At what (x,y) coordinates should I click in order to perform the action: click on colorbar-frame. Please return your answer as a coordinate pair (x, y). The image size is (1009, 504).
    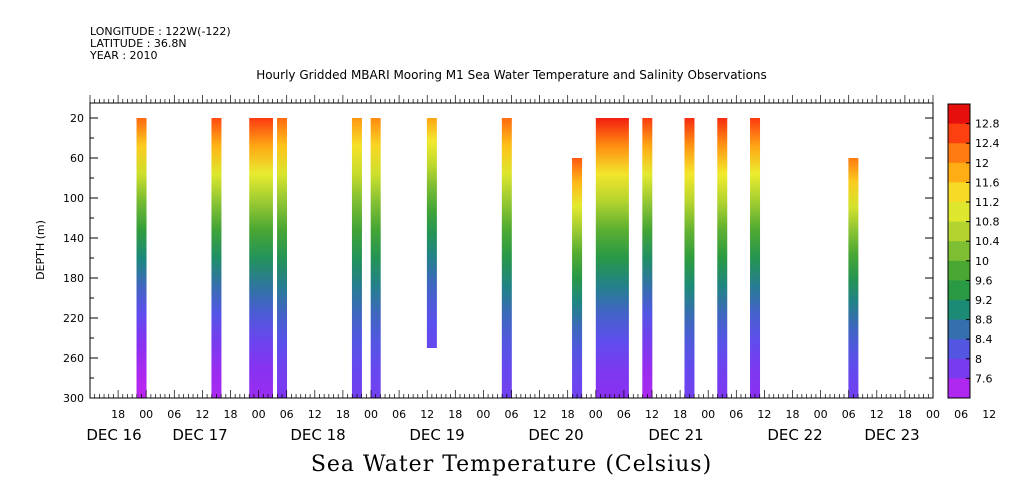
    Looking at the image, I should click on (959, 251).